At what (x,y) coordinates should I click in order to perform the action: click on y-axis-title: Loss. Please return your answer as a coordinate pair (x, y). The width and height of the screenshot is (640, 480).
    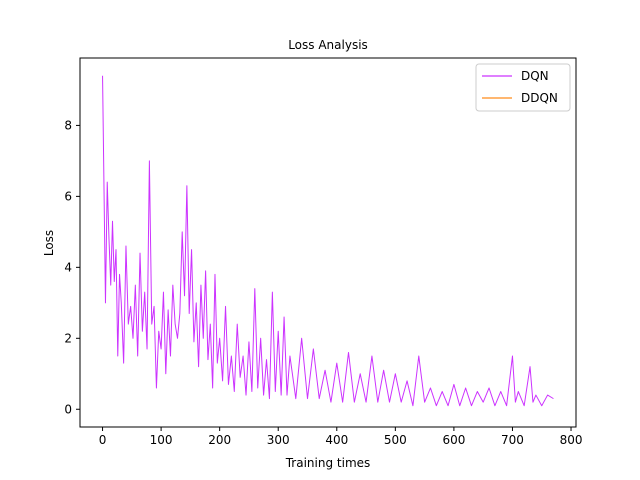
    Looking at the image, I should click on (49, 243).